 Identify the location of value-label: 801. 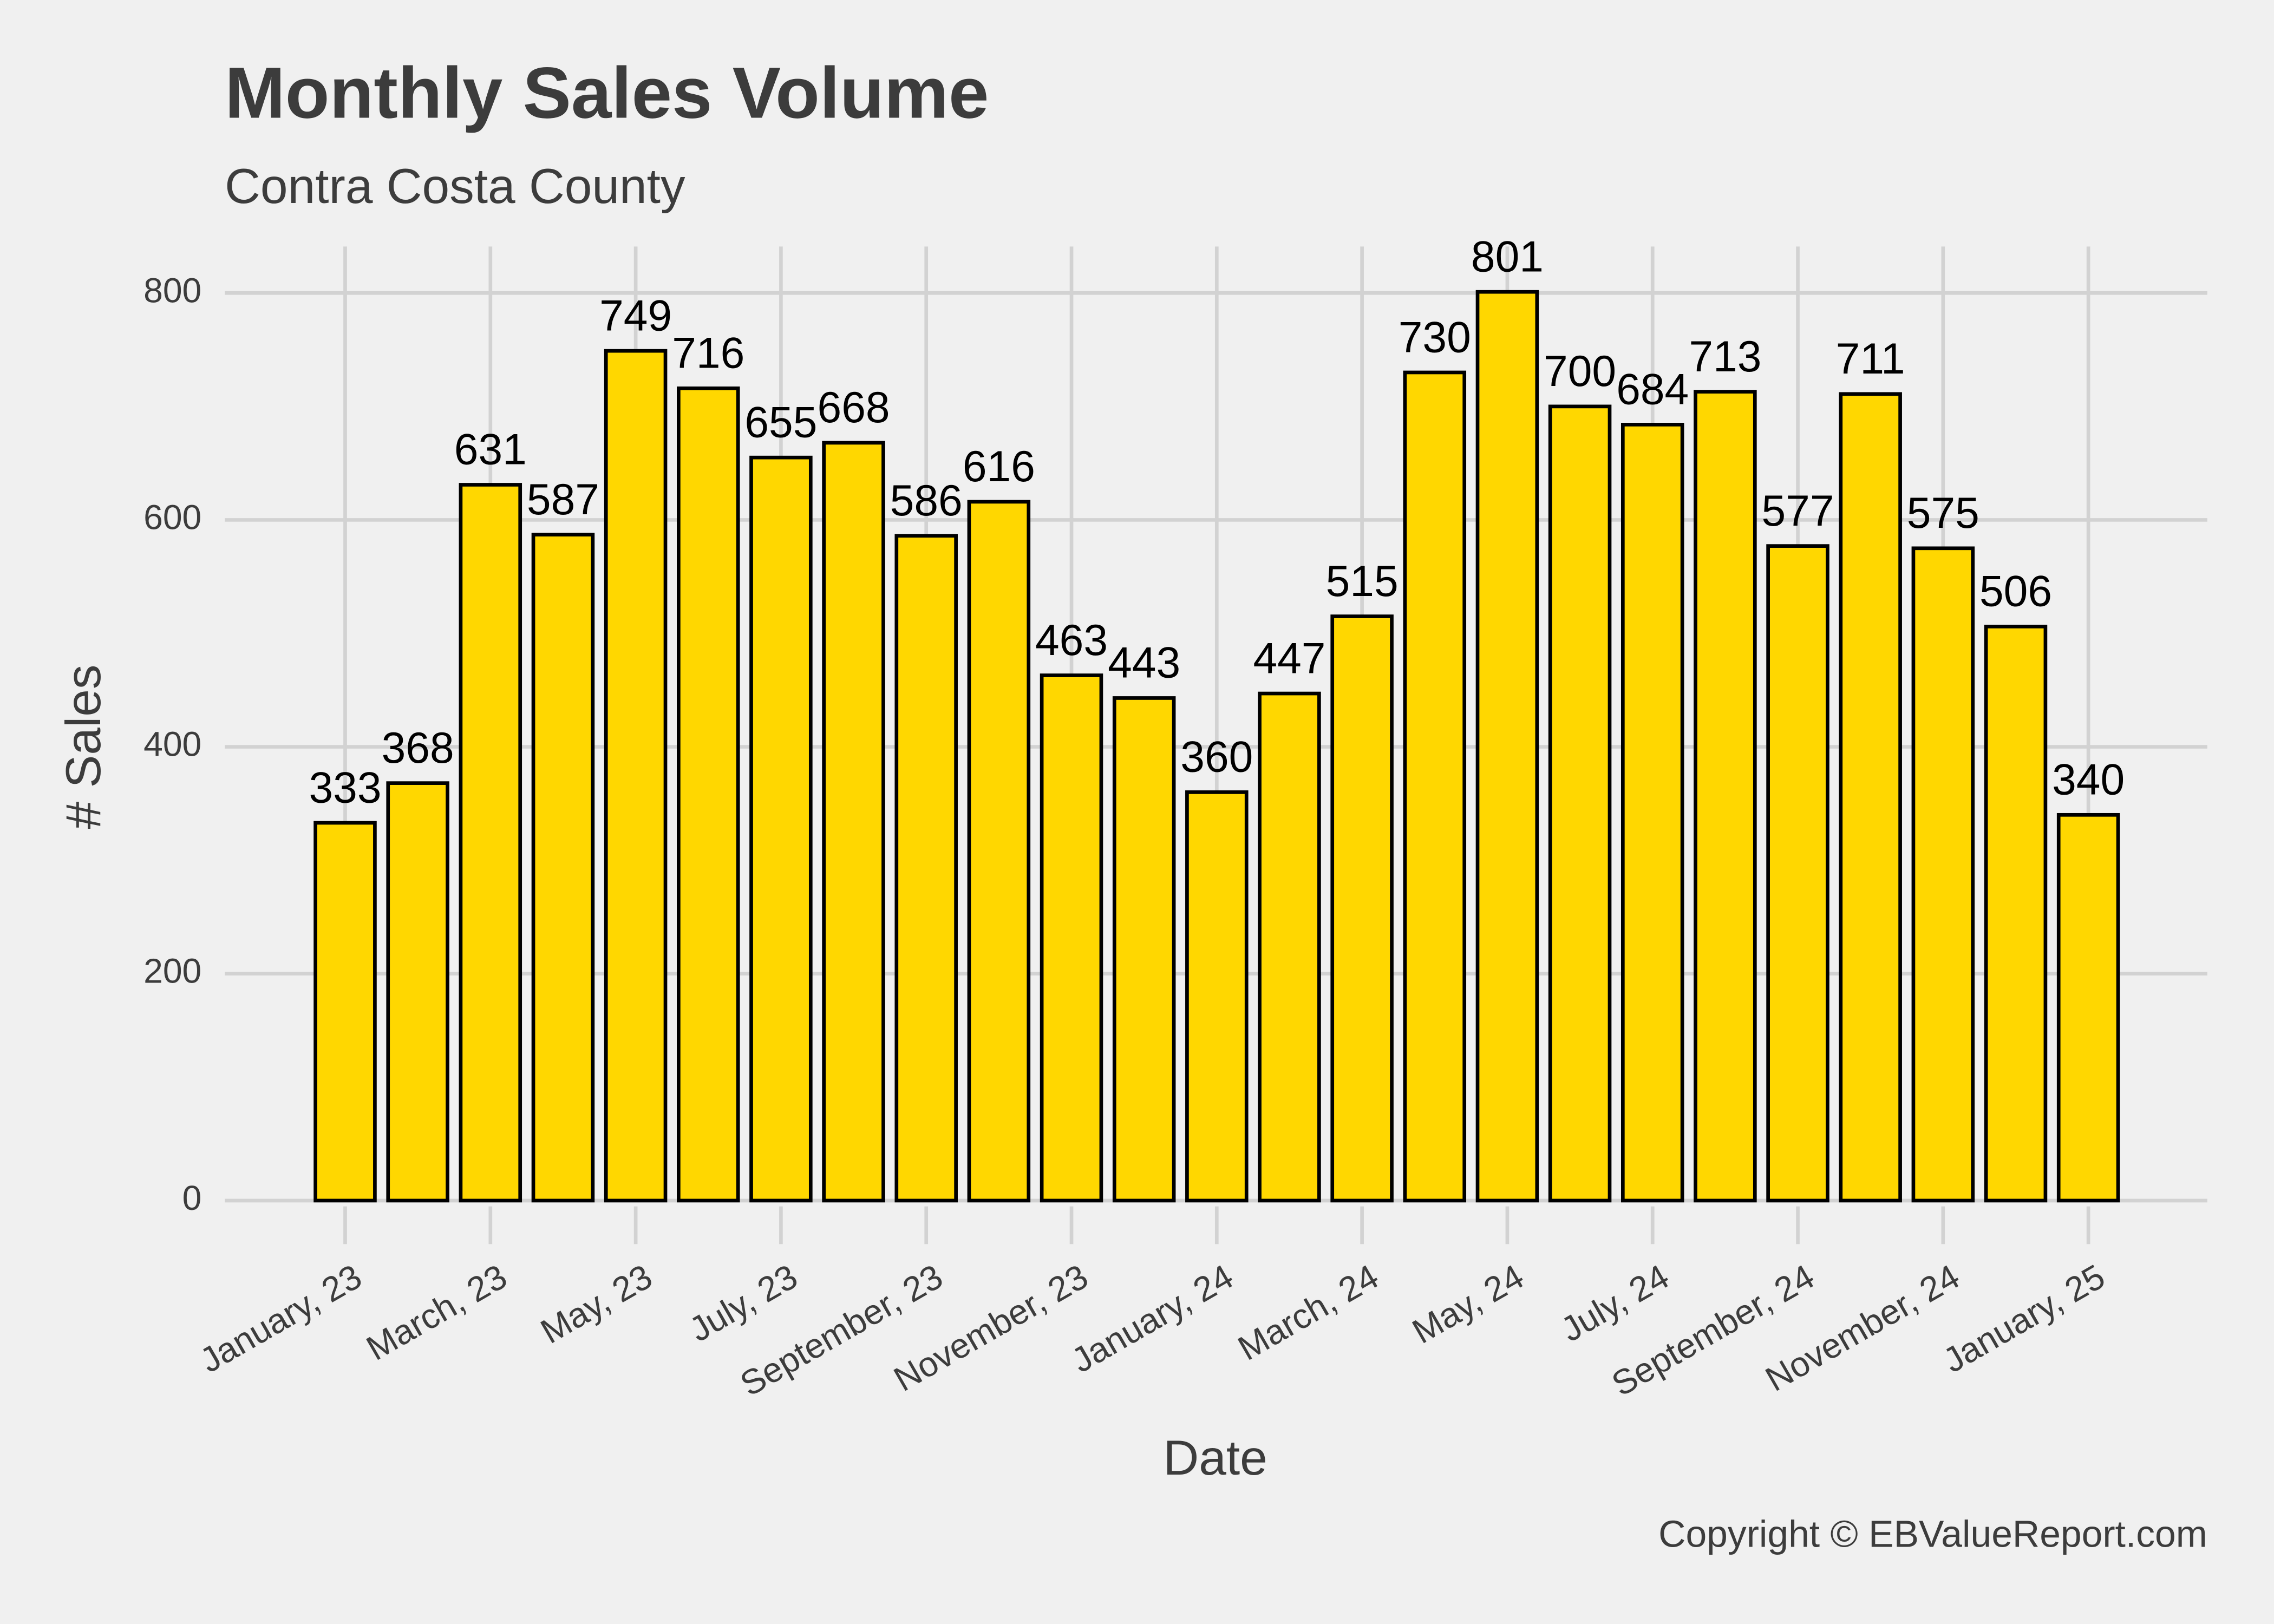
(1508, 256).